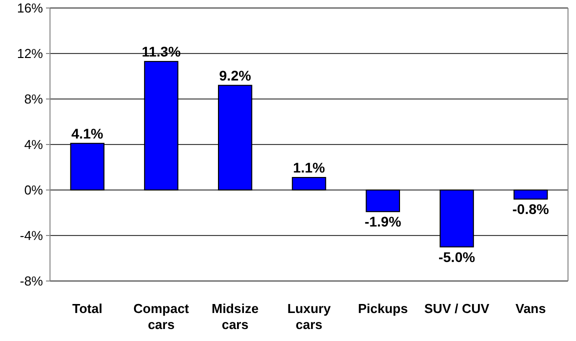 Image resolution: width=576 pixels, height=341 pixels. Describe the element at coordinates (32, 235) in the screenshot. I see `y-tick-label: -4%` at that location.